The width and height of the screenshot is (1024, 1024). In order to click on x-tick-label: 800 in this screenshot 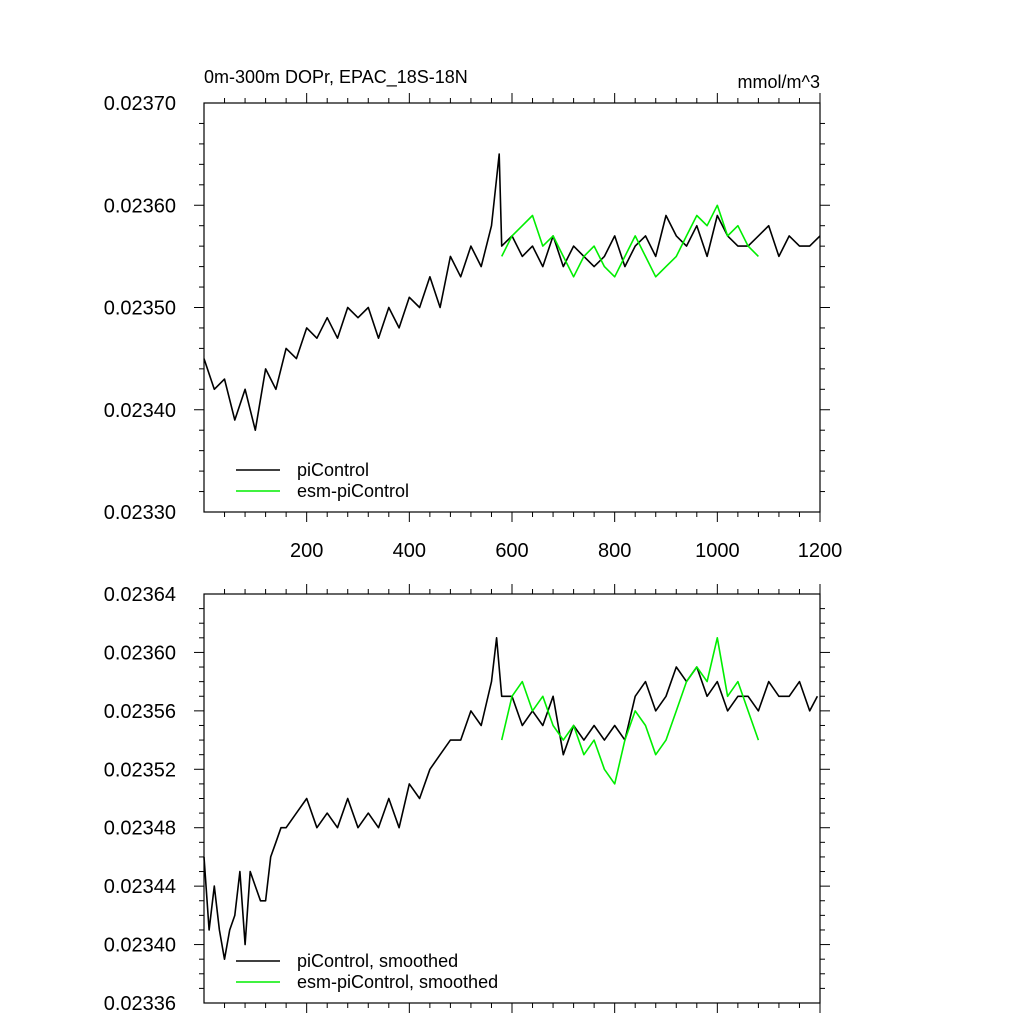, I will do `click(614, 551)`.